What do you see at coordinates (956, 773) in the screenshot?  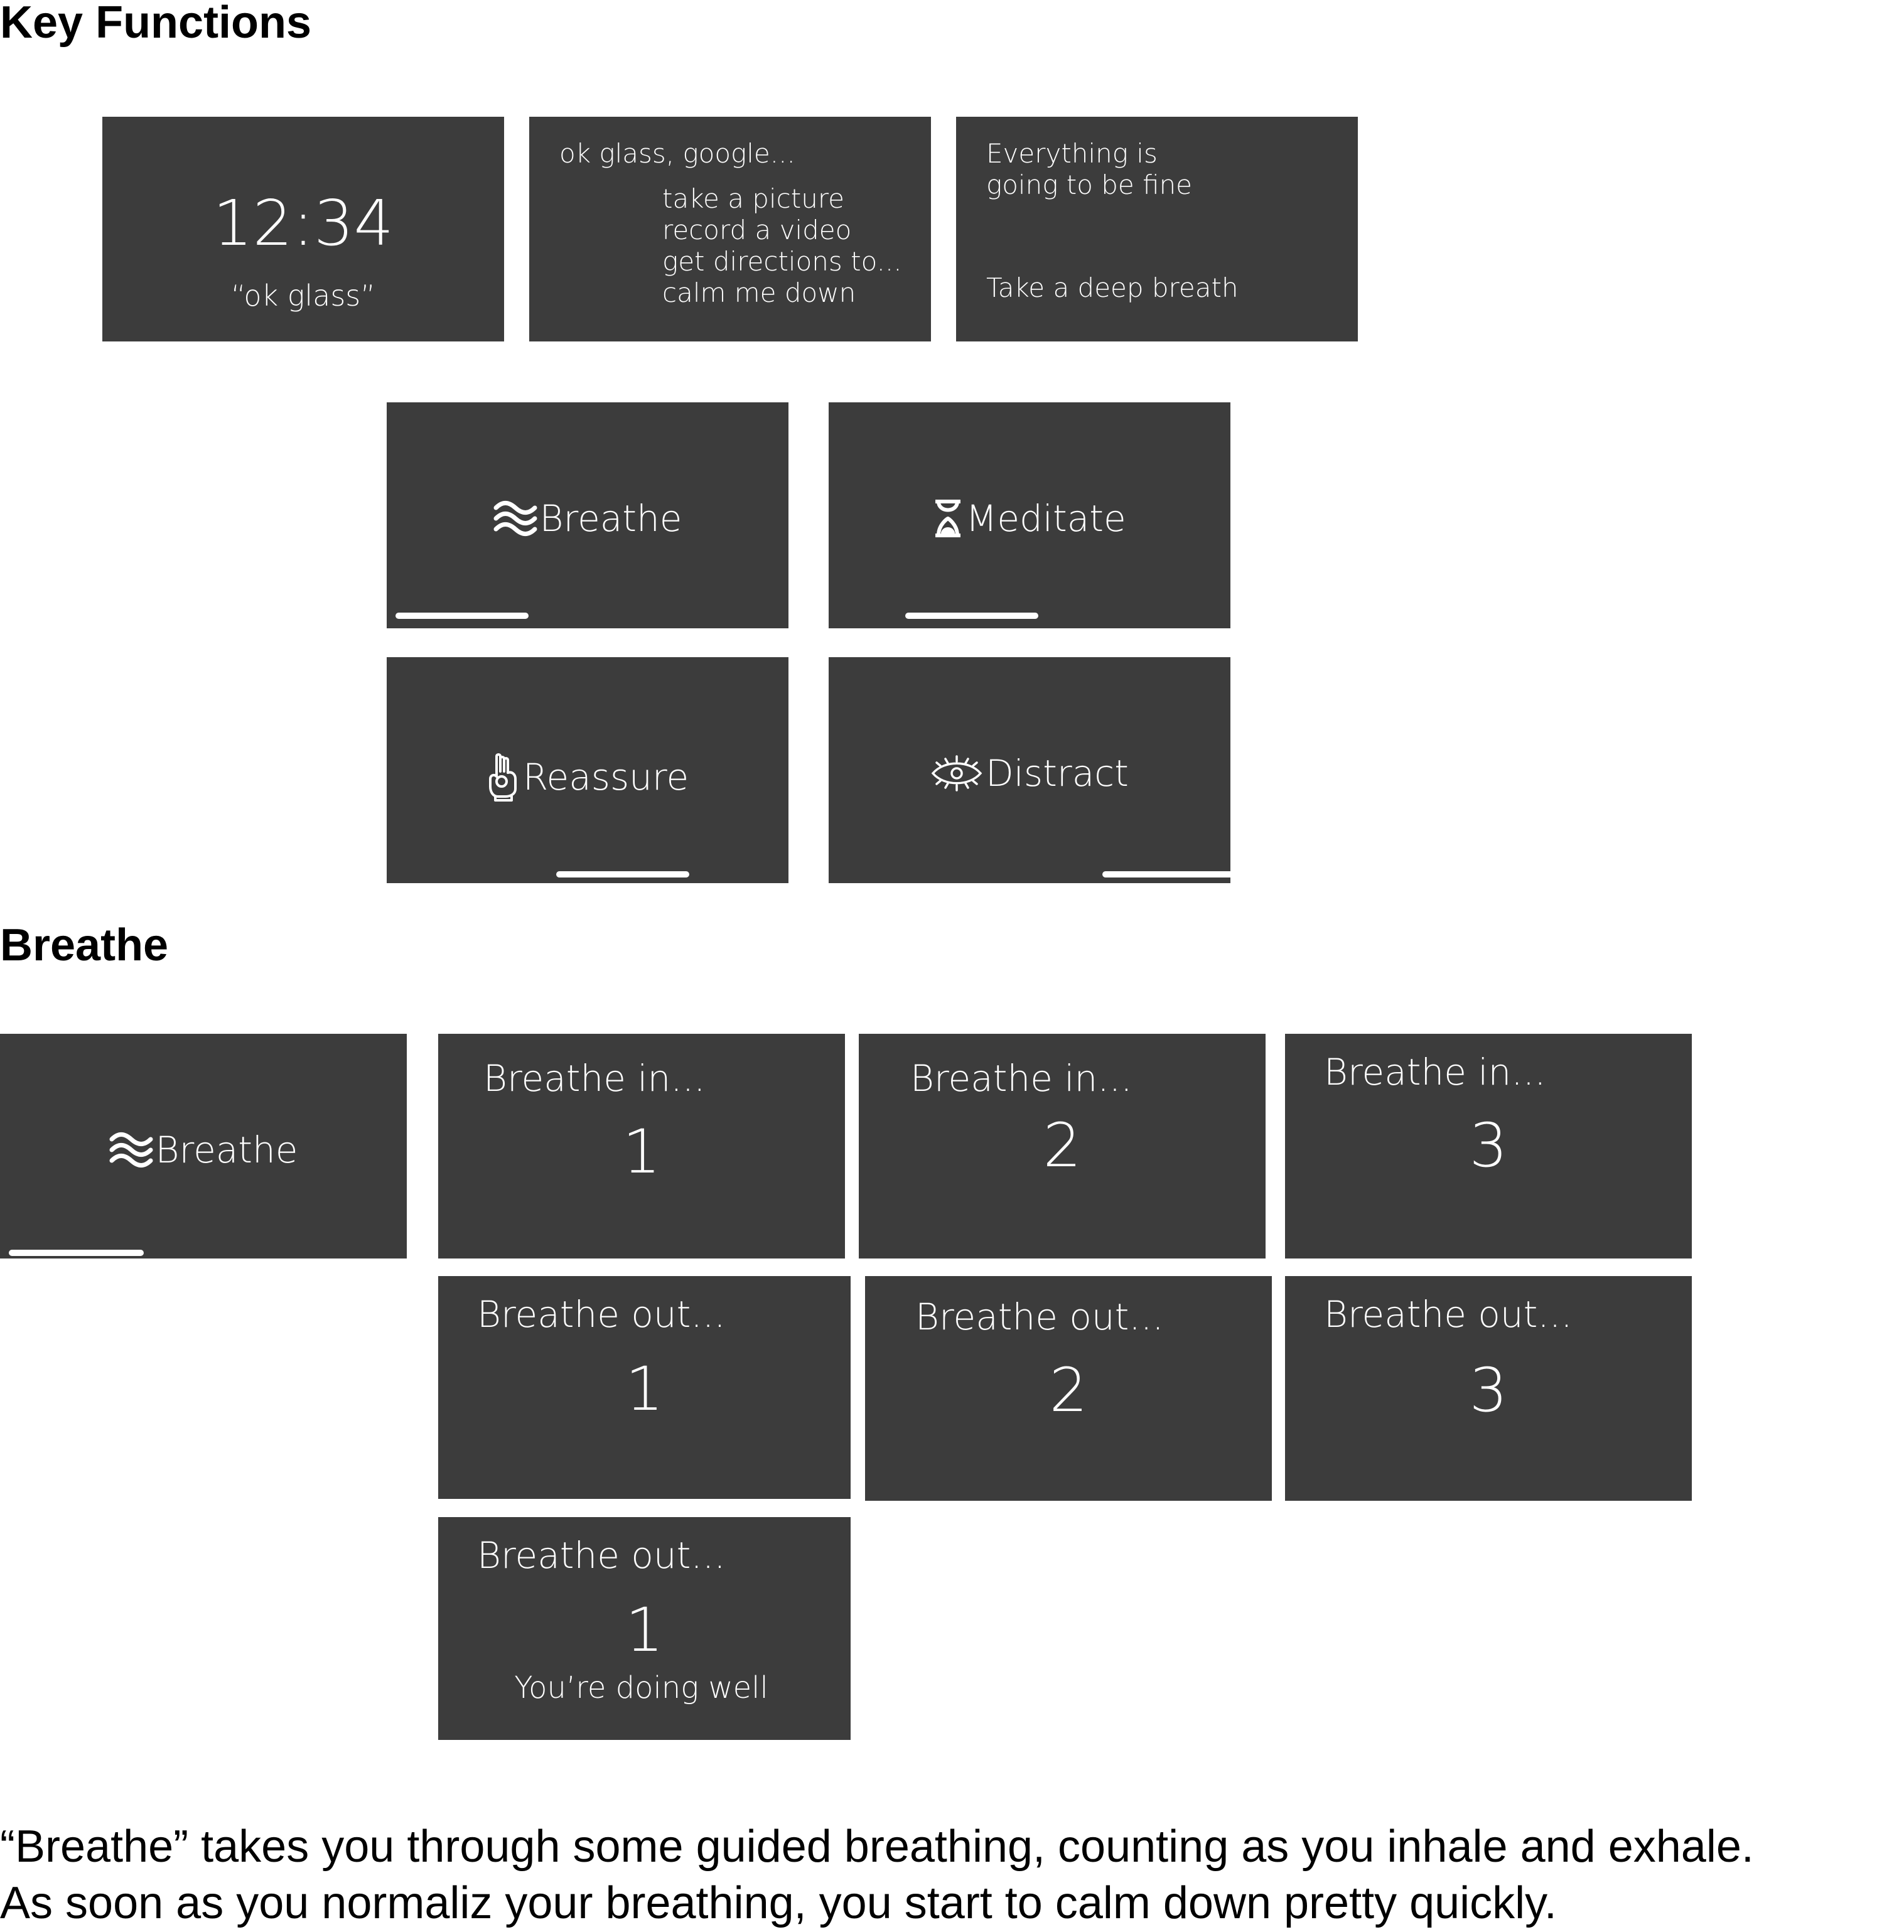 I see `eye-icon` at bounding box center [956, 773].